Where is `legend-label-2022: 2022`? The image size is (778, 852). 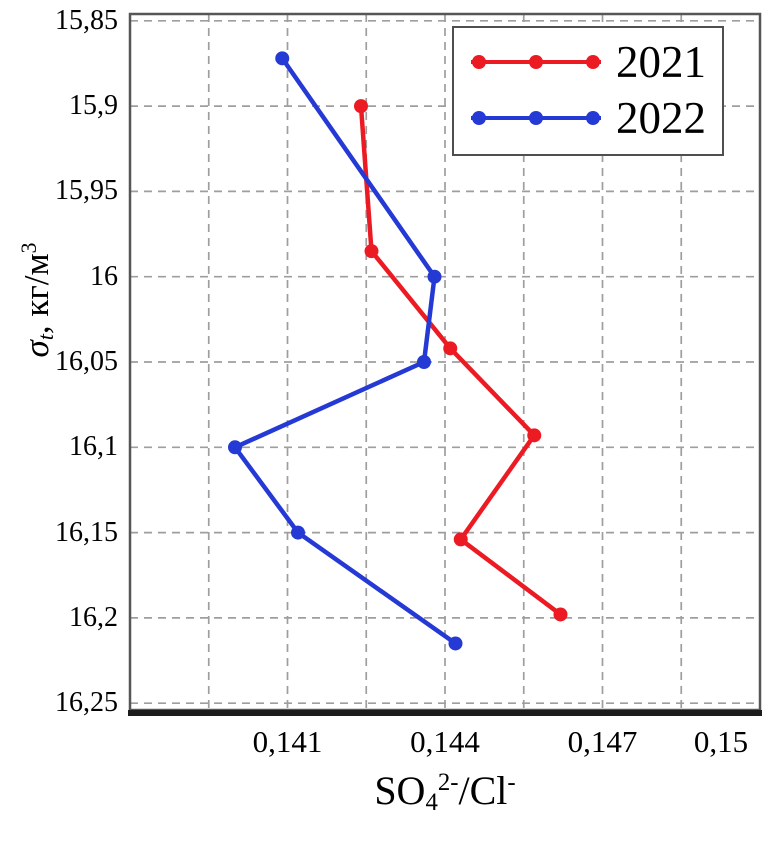
legend-label-2022: 2022 is located at coordinates (661, 118).